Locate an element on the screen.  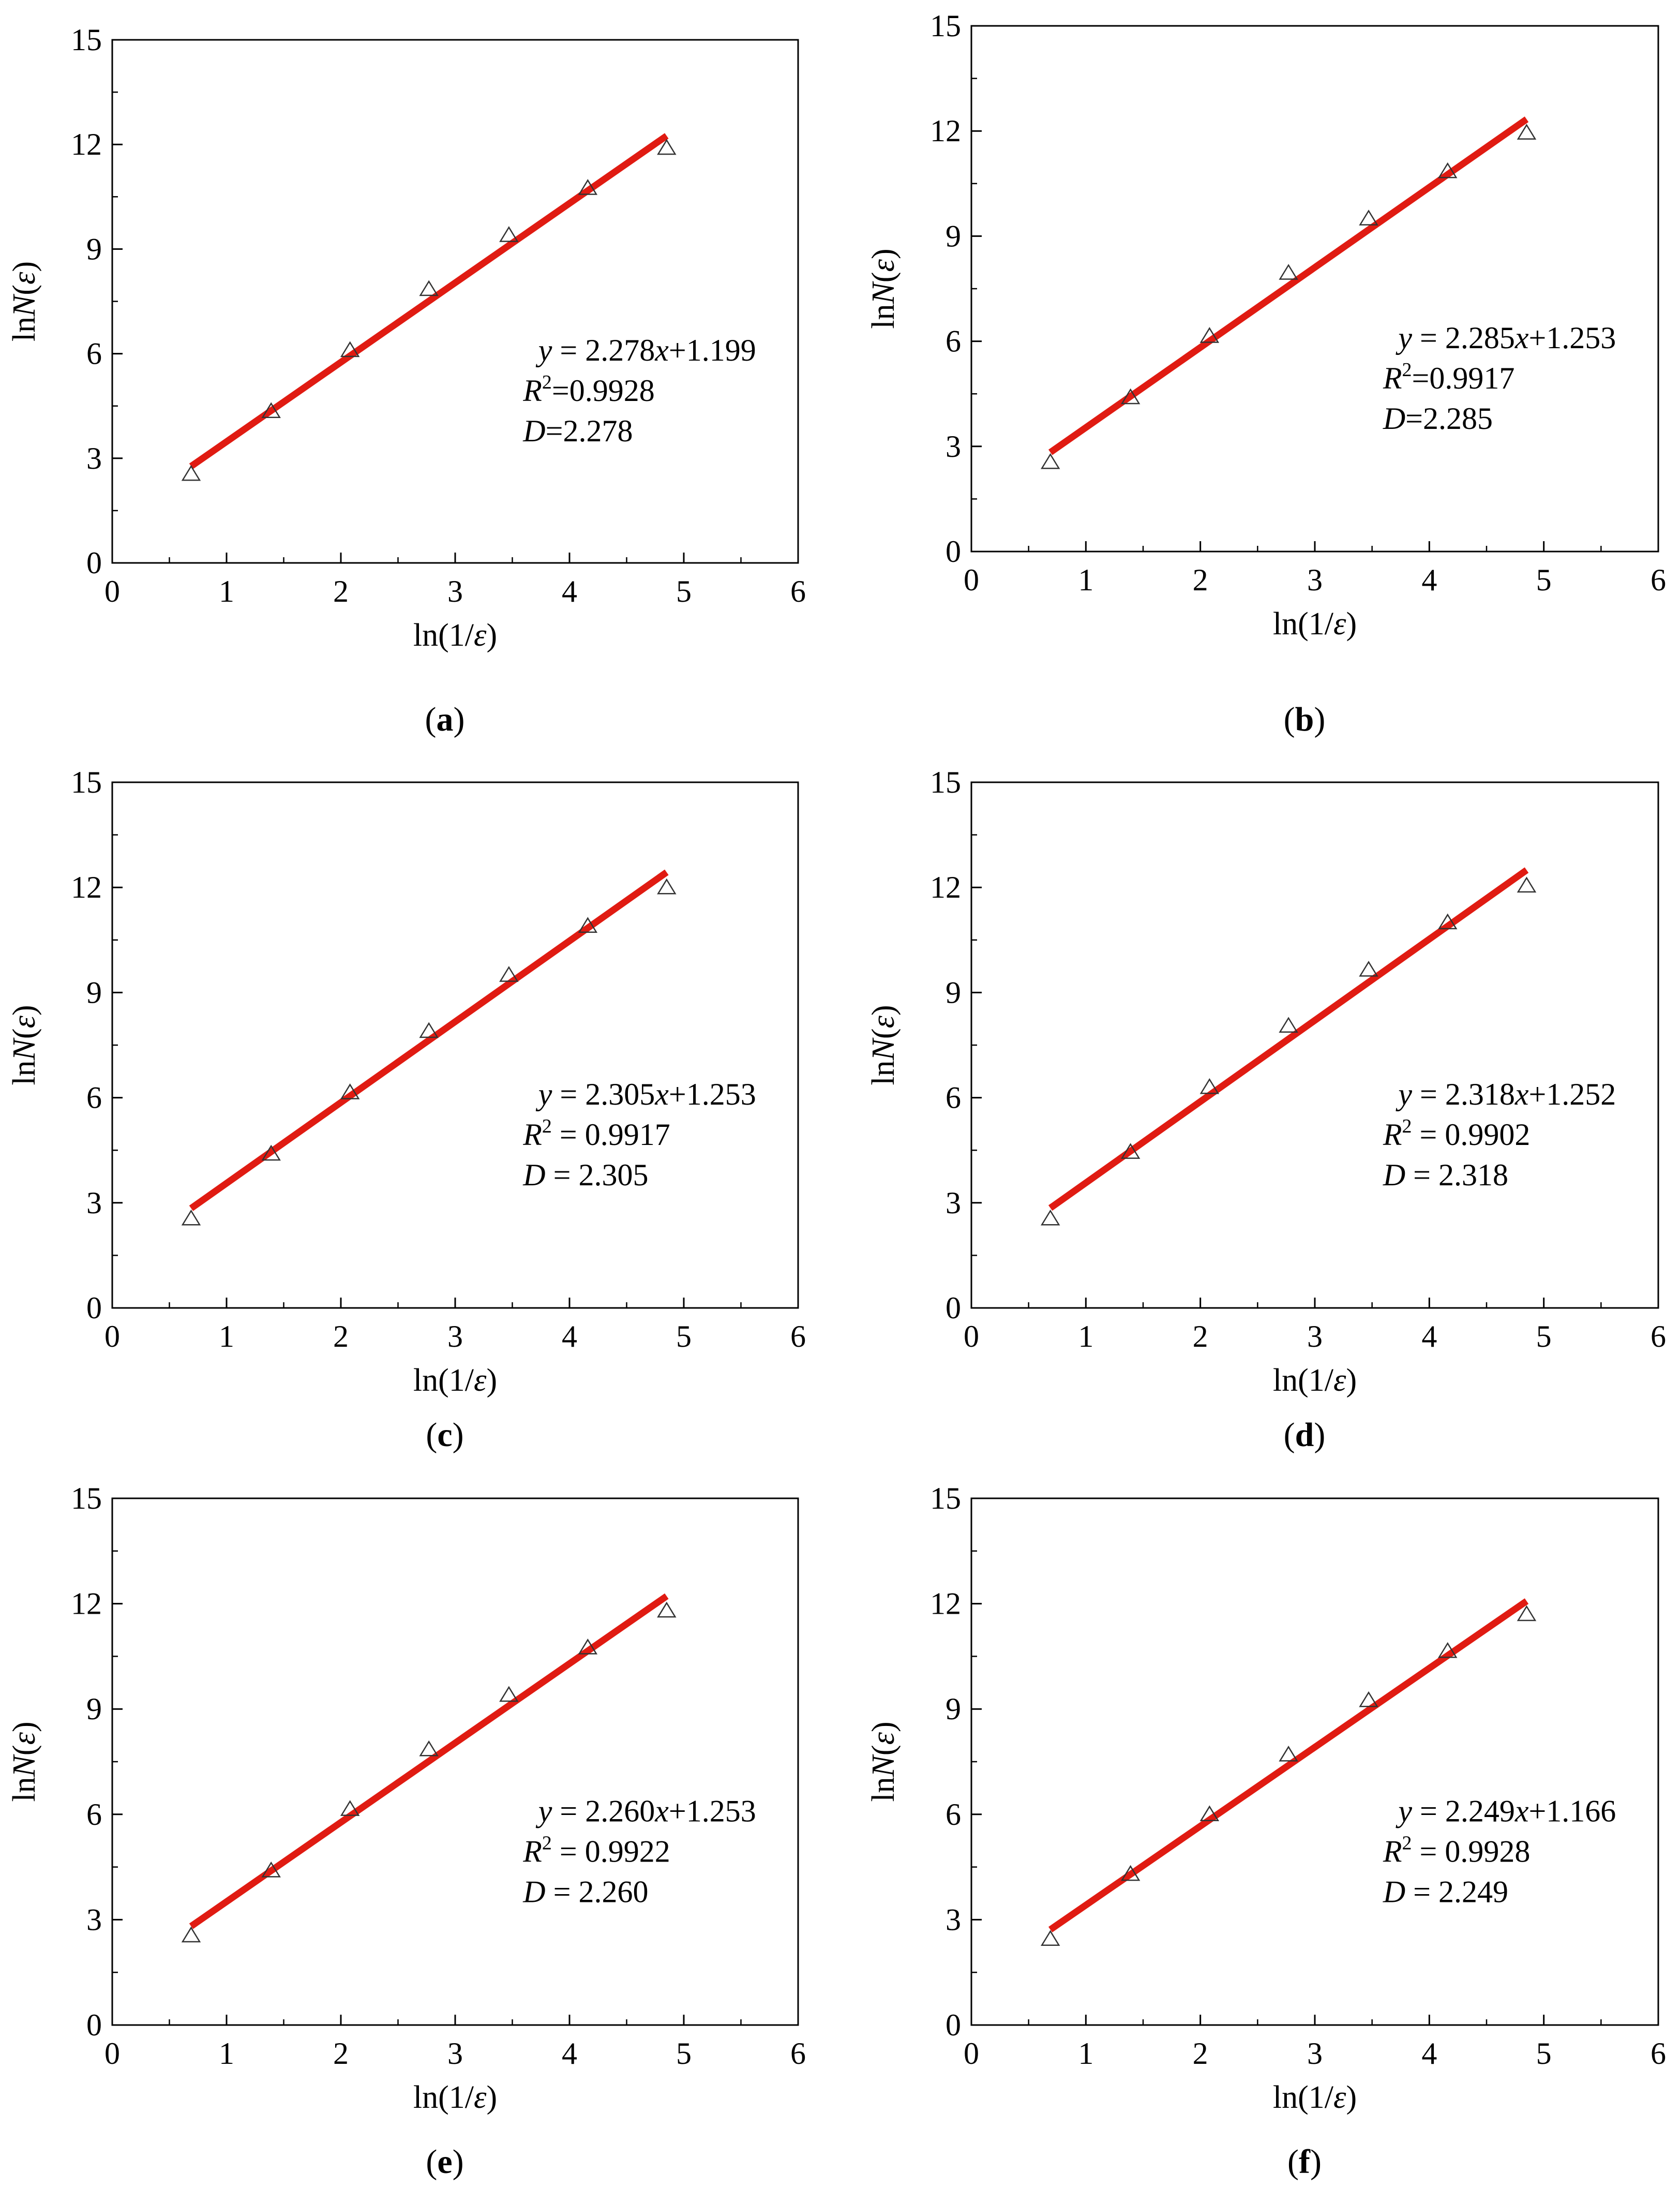
panel-caption: (b) is located at coordinates (1305, 719).